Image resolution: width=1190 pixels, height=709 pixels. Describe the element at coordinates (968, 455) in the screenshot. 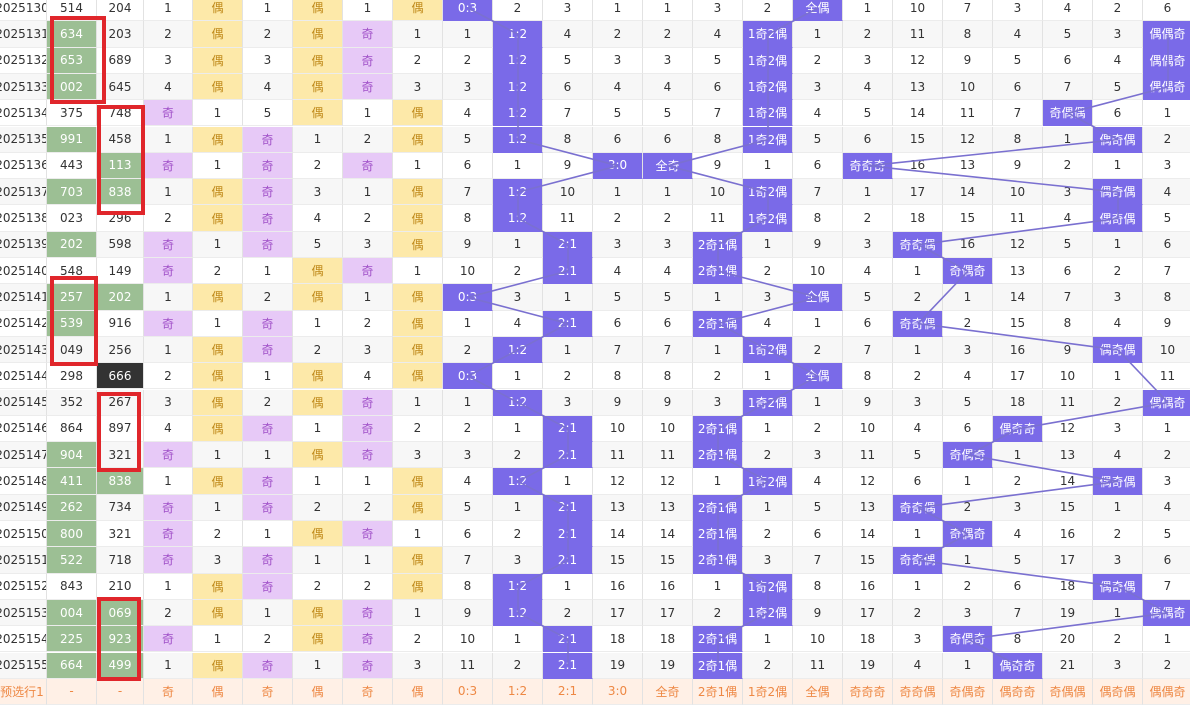

I see `stat-cell: 奇偶奇` at that location.